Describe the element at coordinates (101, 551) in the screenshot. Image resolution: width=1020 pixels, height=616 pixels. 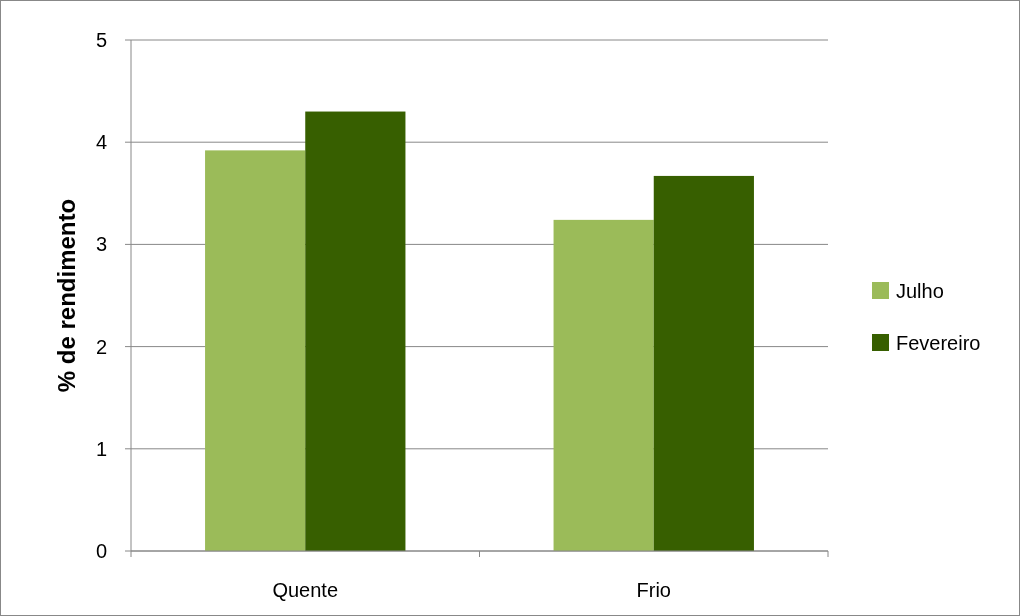
I see `y-tick-label: 0` at that location.